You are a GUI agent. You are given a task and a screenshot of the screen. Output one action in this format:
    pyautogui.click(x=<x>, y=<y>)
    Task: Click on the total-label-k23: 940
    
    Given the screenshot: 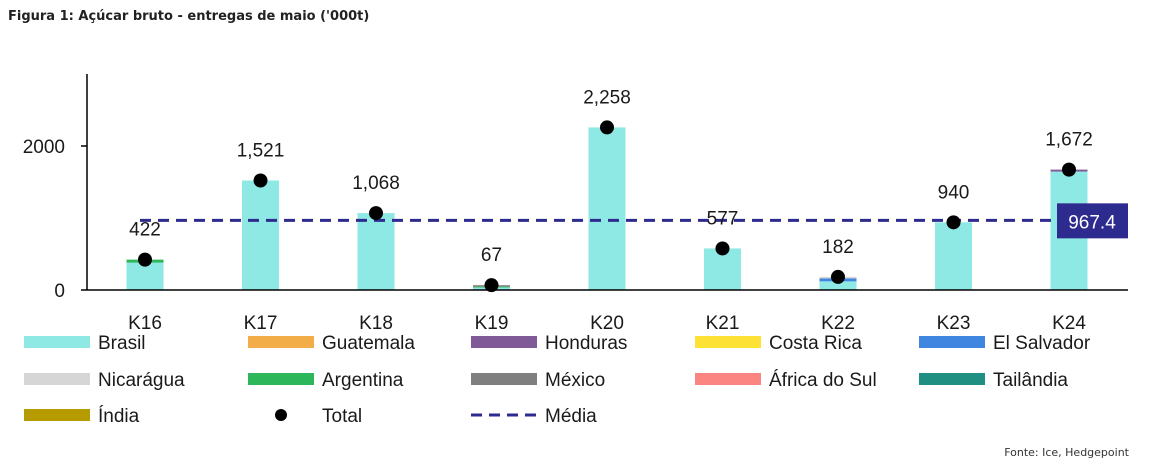 What is the action you would take?
    pyautogui.click(x=954, y=192)
    